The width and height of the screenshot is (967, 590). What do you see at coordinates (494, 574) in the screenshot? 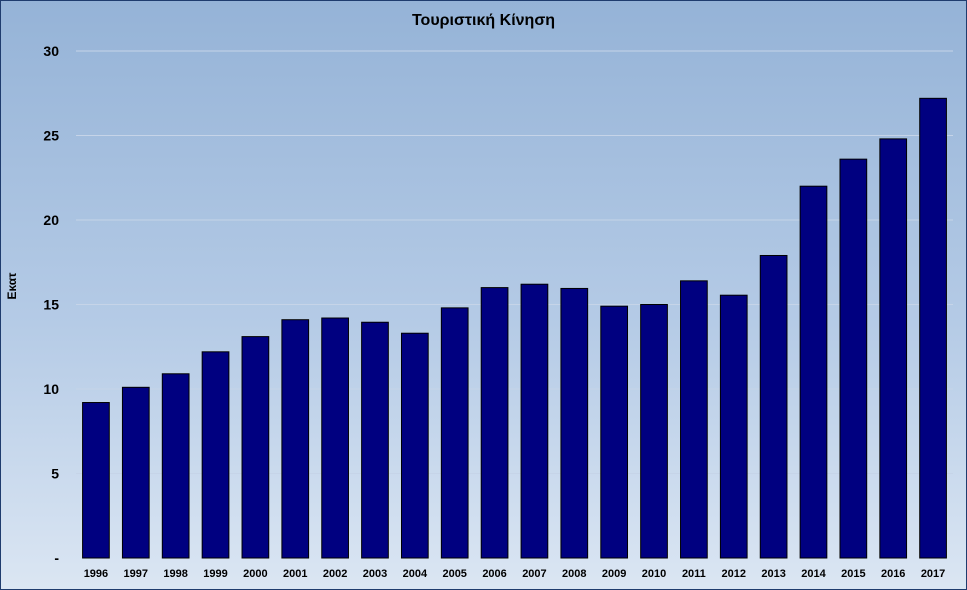
I see `x-tick-label: 2006` at bounding box center [494, 574].